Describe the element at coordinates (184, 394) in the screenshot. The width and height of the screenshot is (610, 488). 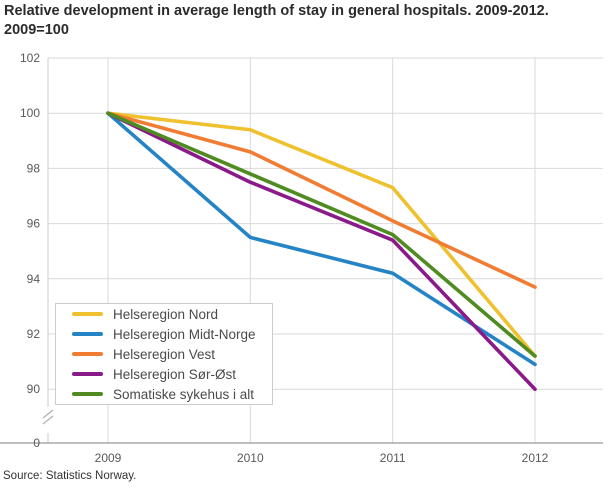
I see `legend-label: Somatiske sykehus i alt` at that location.